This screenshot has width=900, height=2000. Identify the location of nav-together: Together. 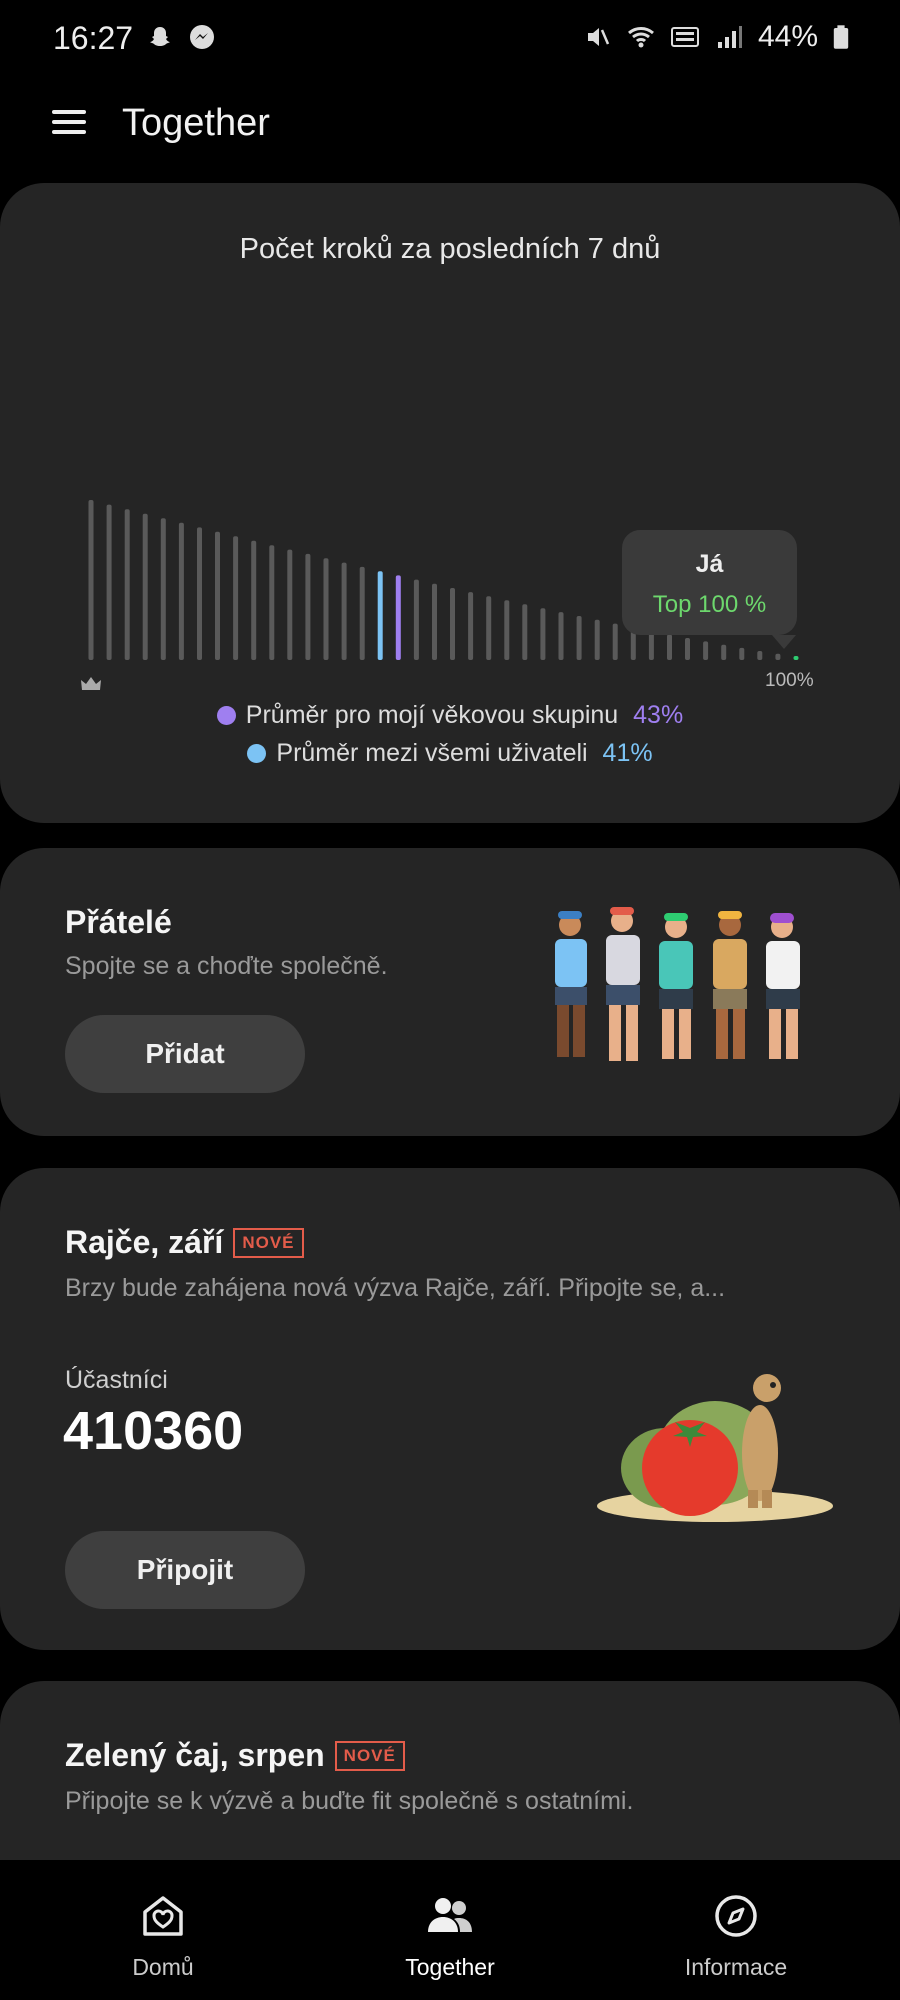
(450, 1935).